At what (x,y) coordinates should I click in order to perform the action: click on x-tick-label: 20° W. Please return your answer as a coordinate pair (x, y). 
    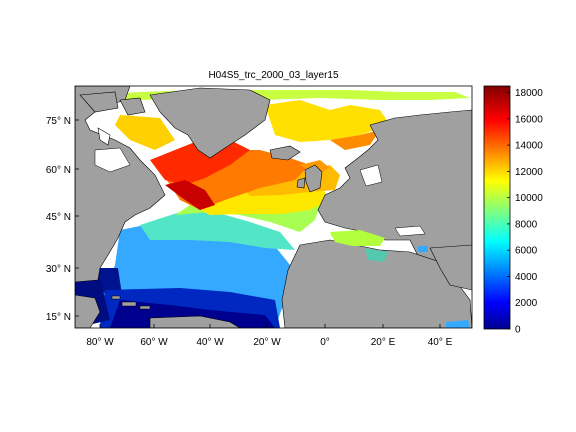
    Looking at the image, I should click on (267, 342).